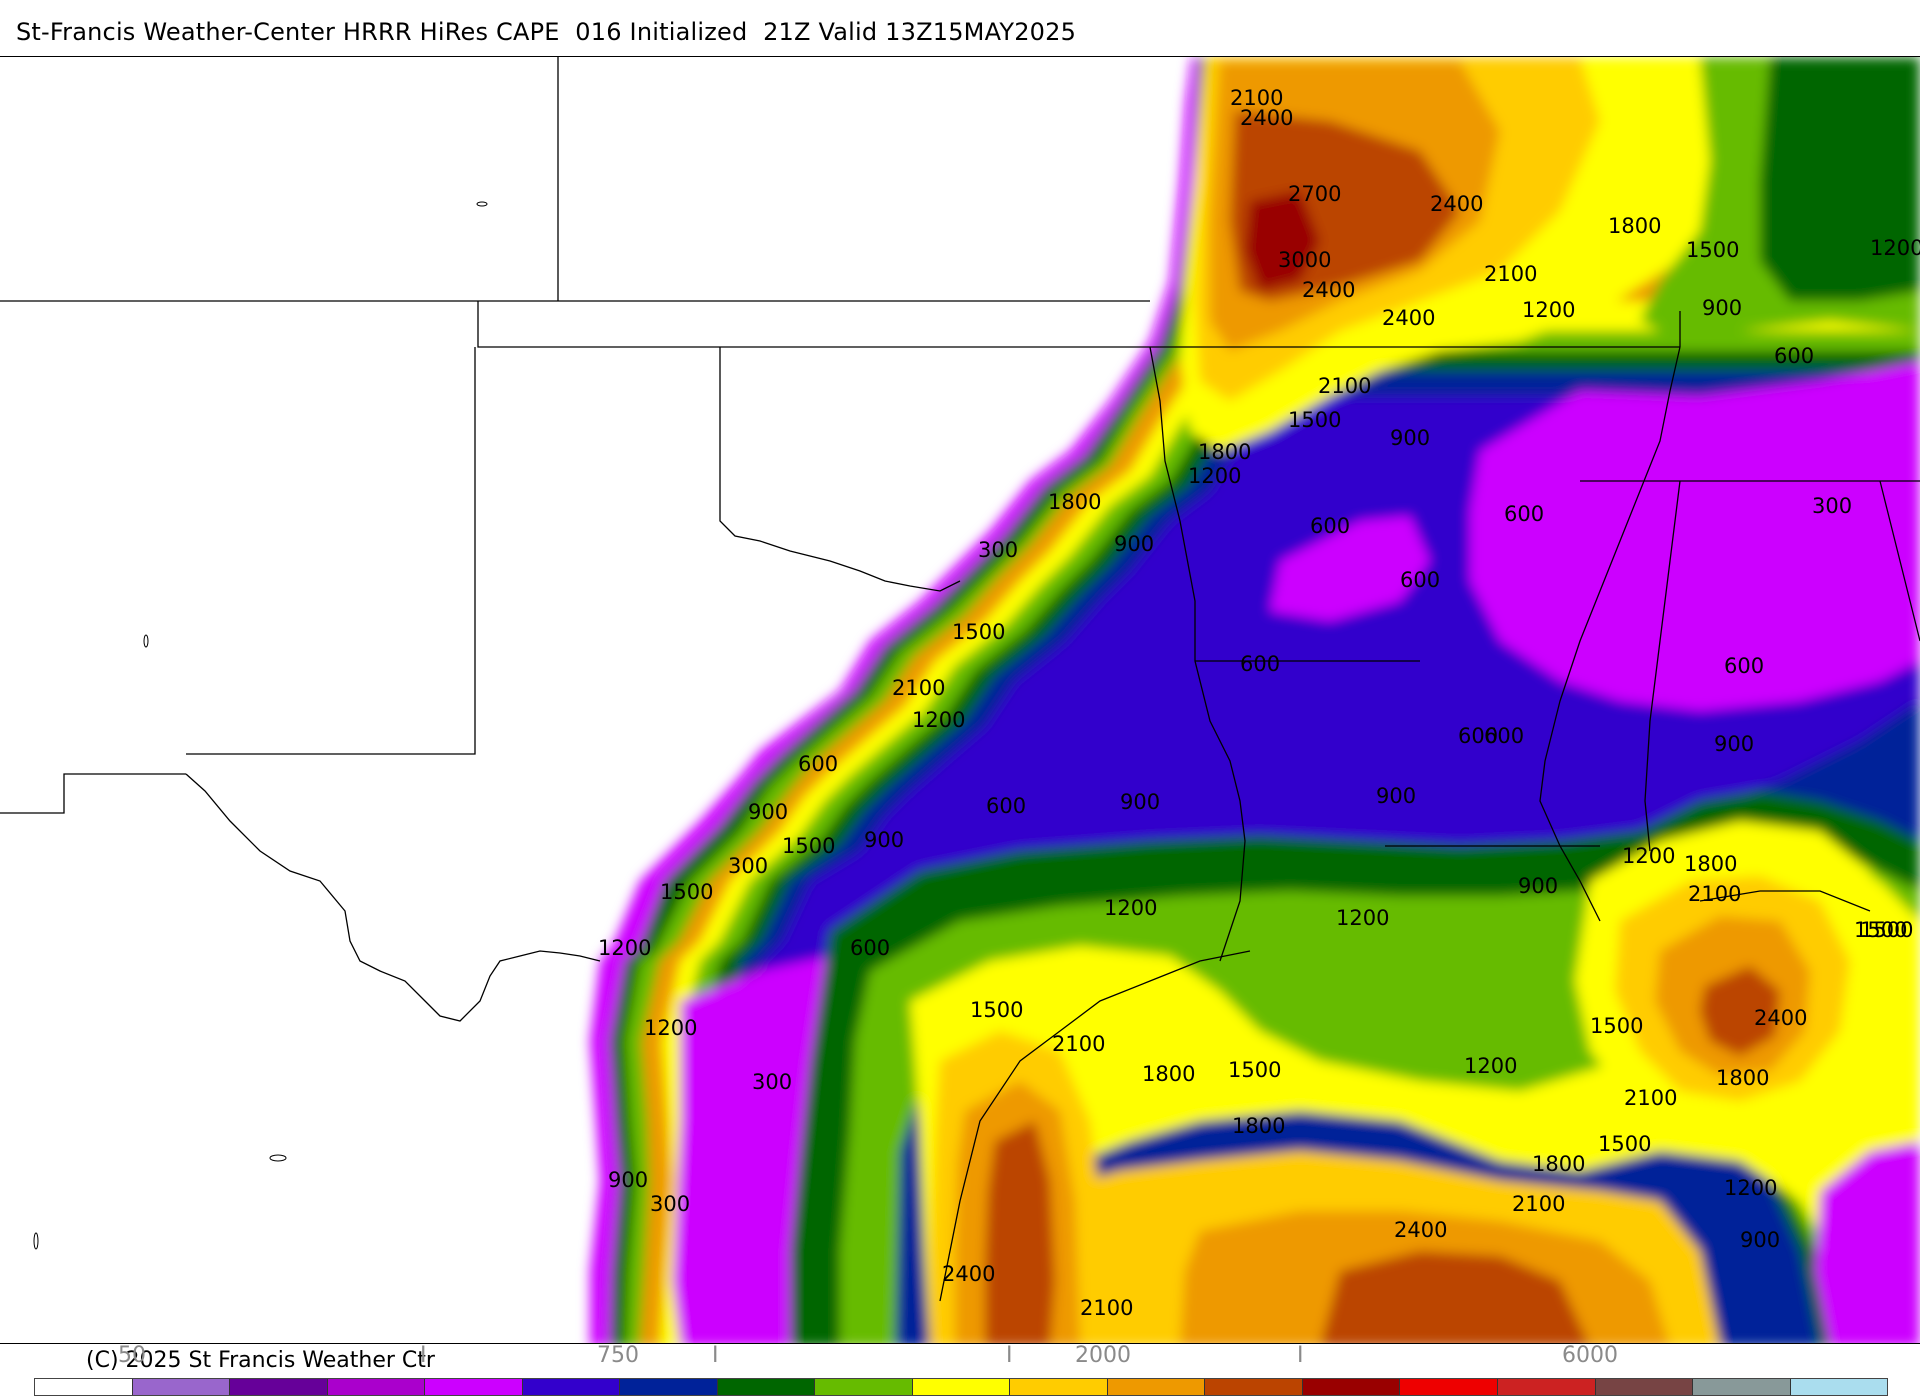 The image size is (1920, 1400). I want to click on contour-label: 2700, so click(1314, 194).